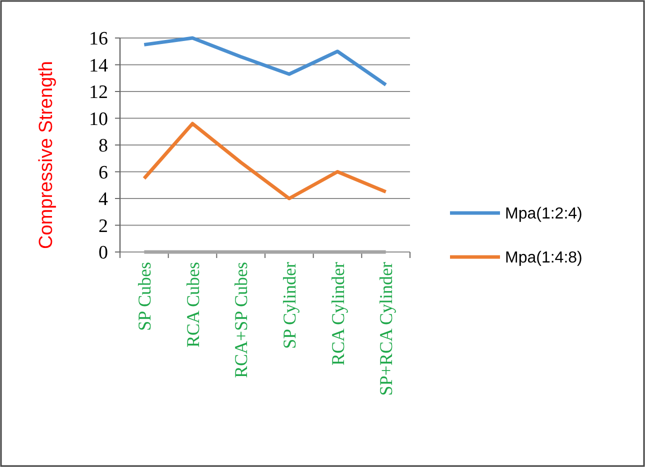  What do you see at coordinates (103, 226) in the screenshot?
I see `y-tick-label: 2` at bounding box center [103, 226].